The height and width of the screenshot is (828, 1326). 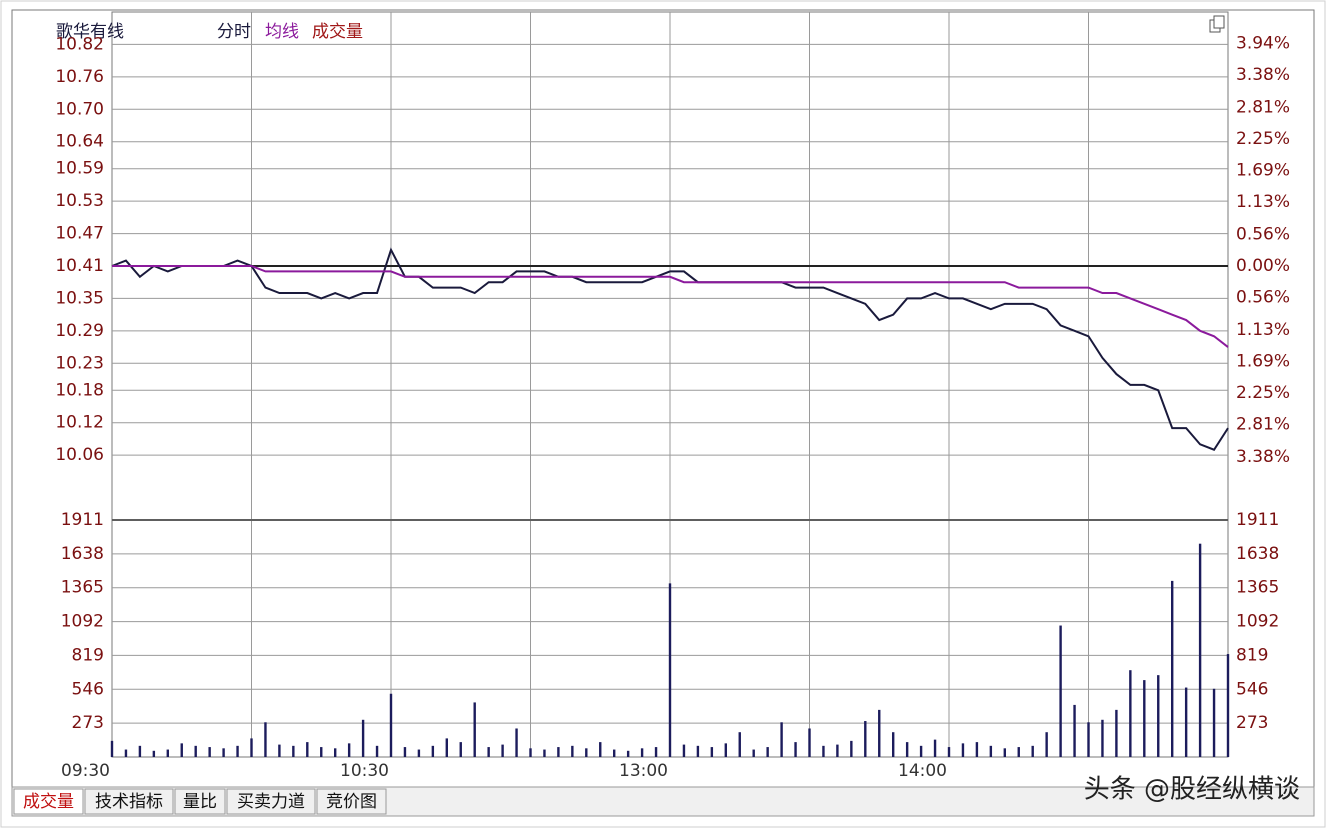 What do you see at coordinates (79, 201) in the screenshot?
I see `y-tick-label: 10.53` at bounding box center [79, 201].